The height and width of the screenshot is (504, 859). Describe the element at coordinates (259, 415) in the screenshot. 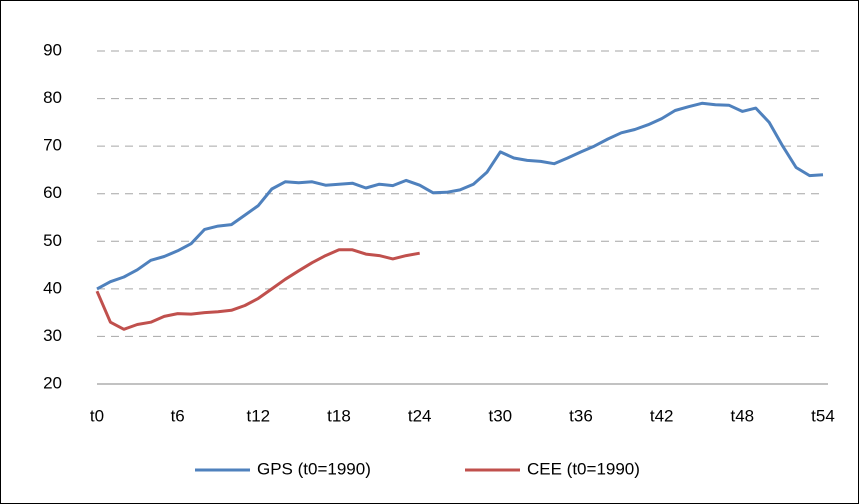

I see `x-tick-label: t12` at that location.